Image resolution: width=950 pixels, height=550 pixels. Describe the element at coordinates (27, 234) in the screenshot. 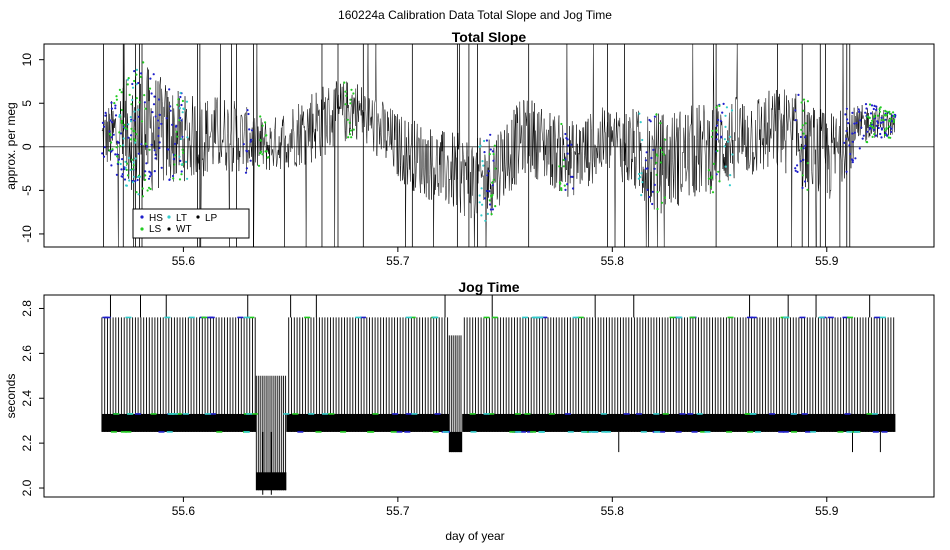

I see `total-slope-y-tick-label: -10` at that location.